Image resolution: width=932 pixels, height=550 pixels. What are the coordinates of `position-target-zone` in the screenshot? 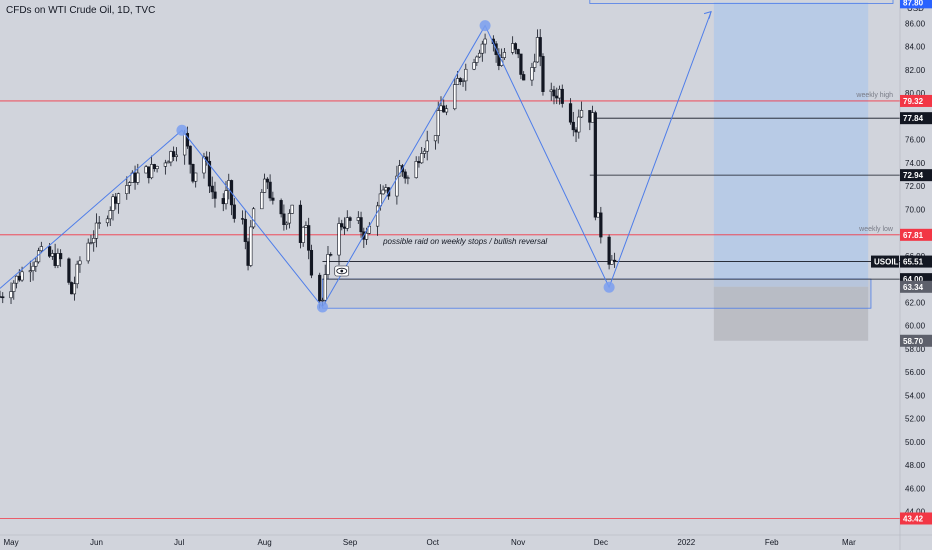 It's located at (791, 144).